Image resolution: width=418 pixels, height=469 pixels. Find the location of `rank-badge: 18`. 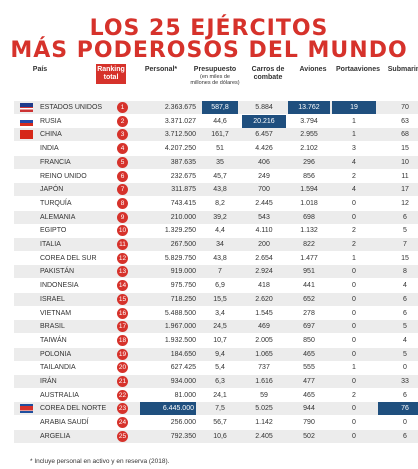

rank-badge: 18 is located at coordinates (122, 340).